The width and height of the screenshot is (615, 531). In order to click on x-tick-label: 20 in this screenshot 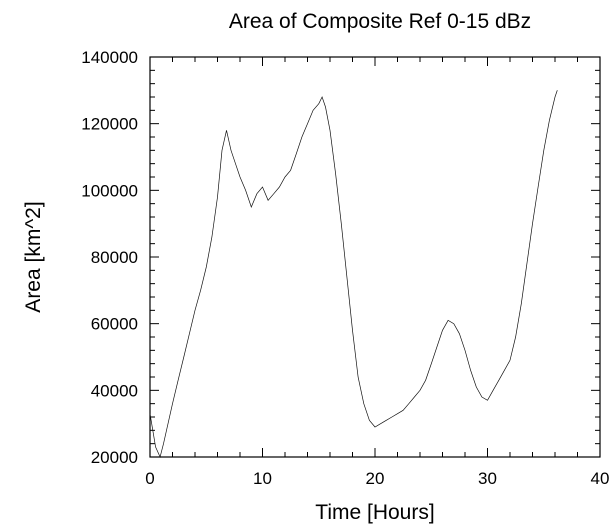, I will do `click(375, 478)`.